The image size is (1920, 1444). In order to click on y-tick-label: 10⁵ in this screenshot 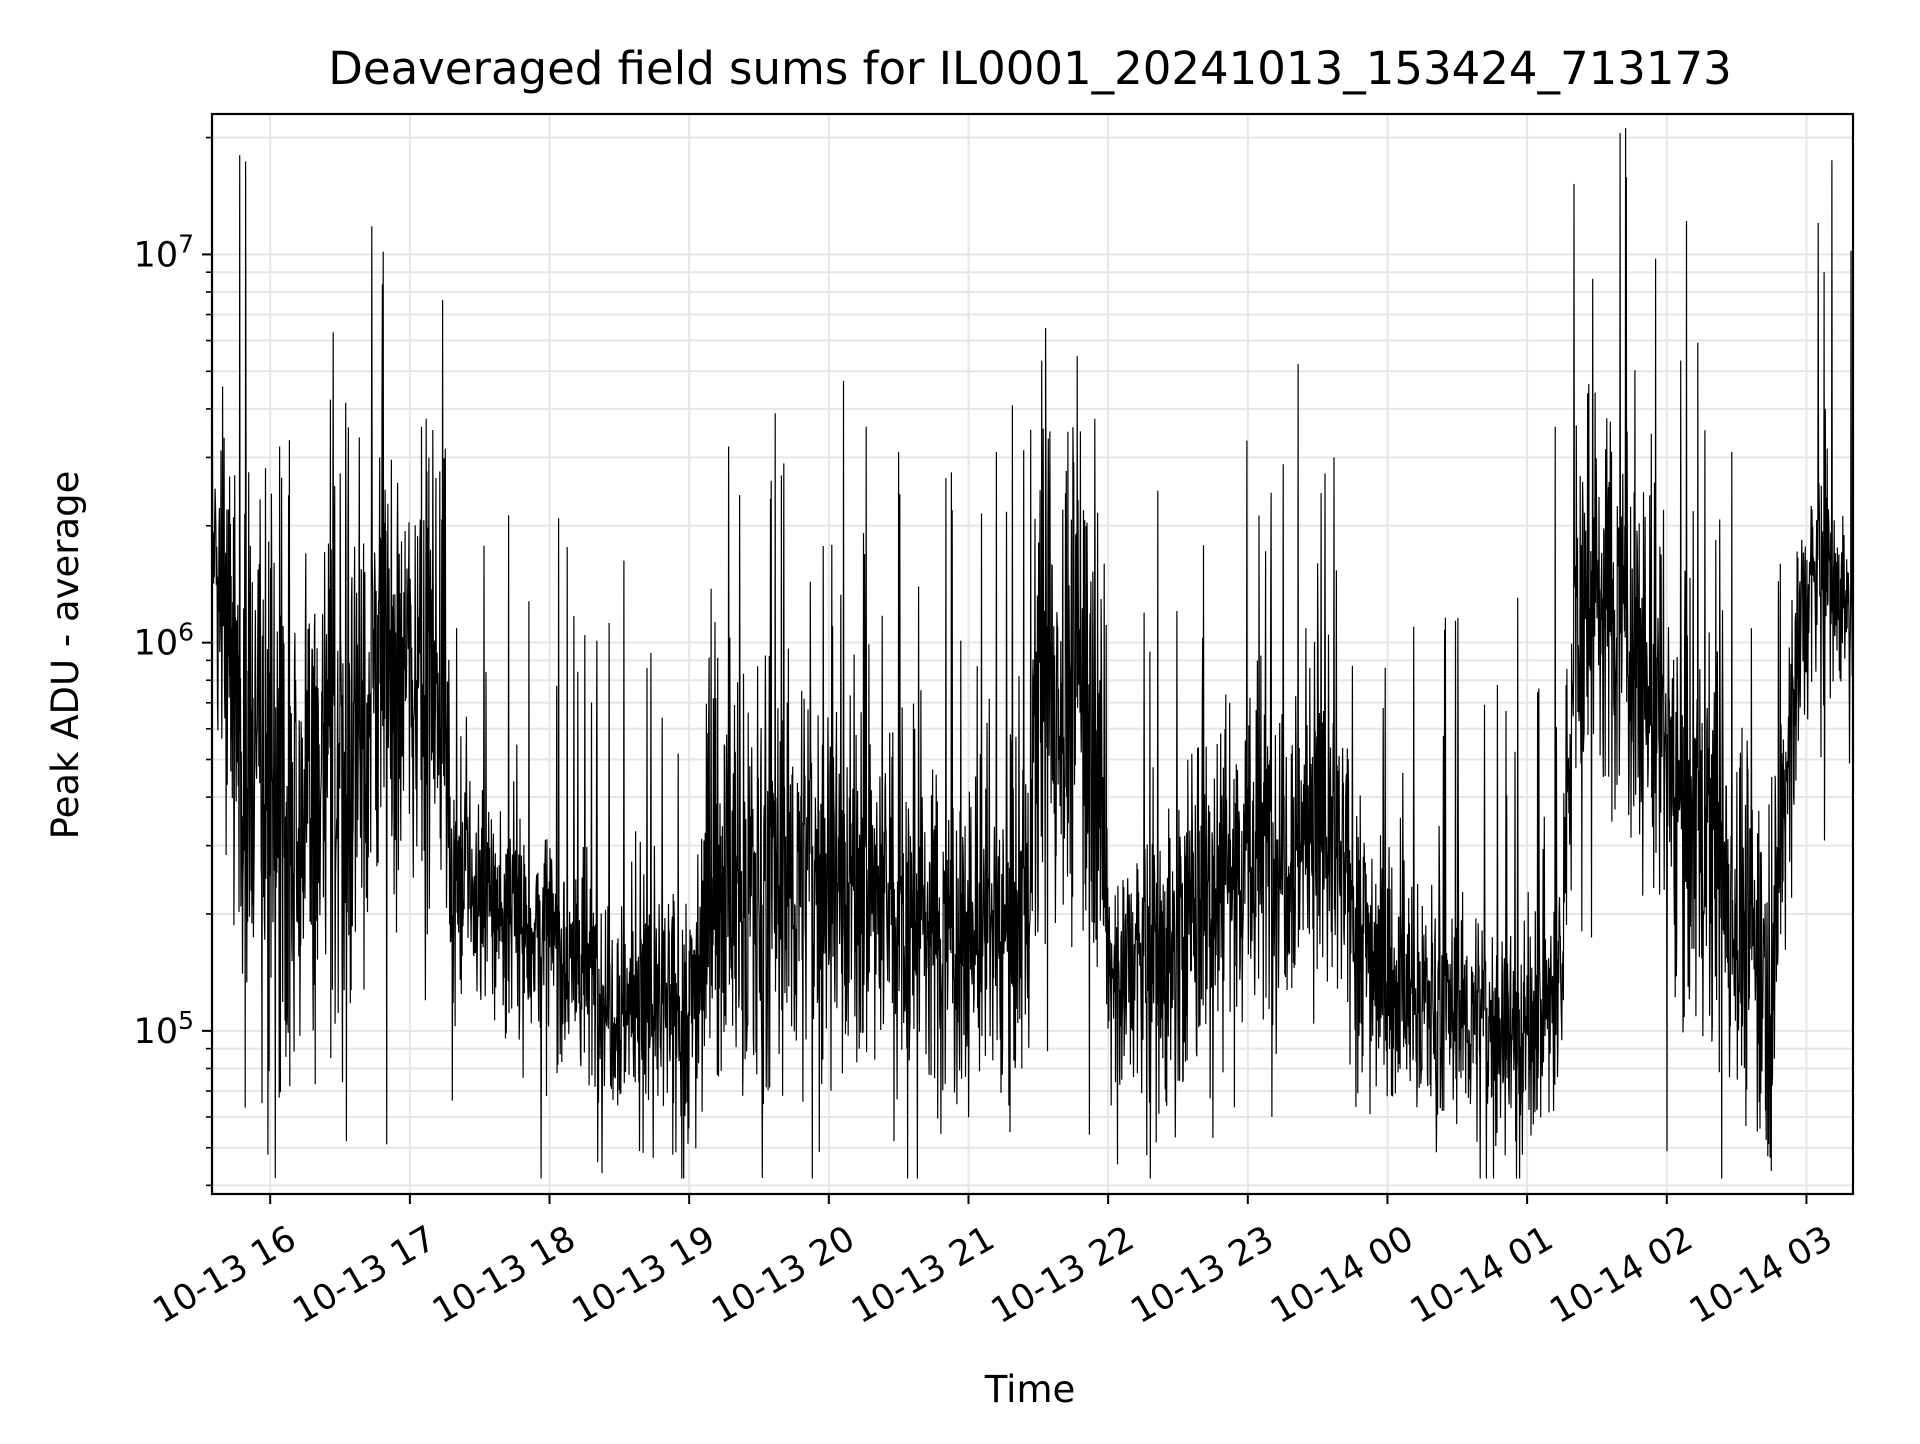, I will do `click(164, 1029)`.